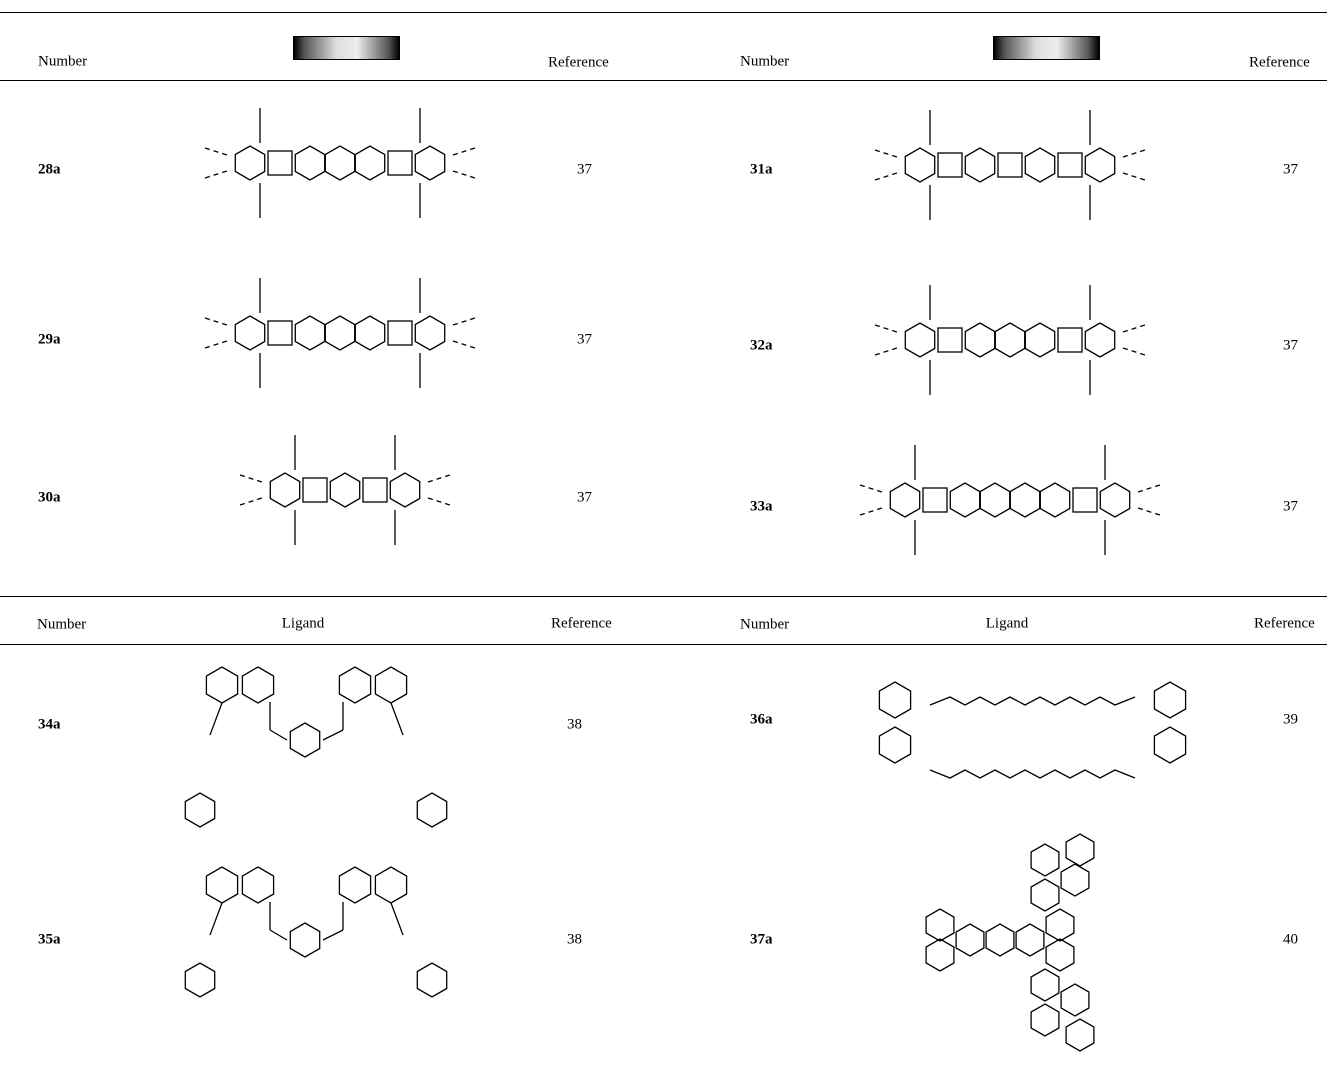 This screenshot has width=1327, height=1069. What do you see at coordinates (49, 497) in the screenshot?
I see `compound-number: 30a` at bounding box center [49, 497].